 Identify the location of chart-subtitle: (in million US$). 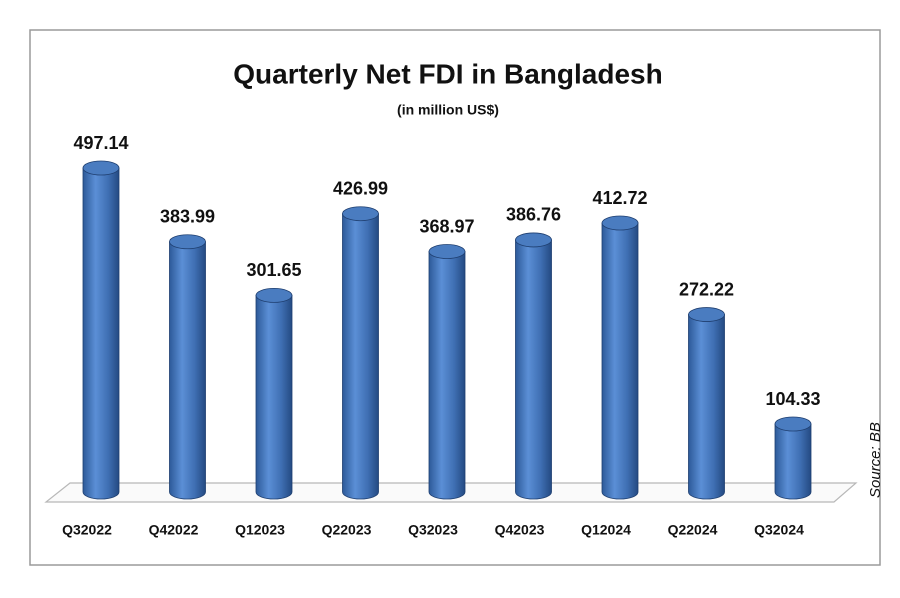
(448, 110).